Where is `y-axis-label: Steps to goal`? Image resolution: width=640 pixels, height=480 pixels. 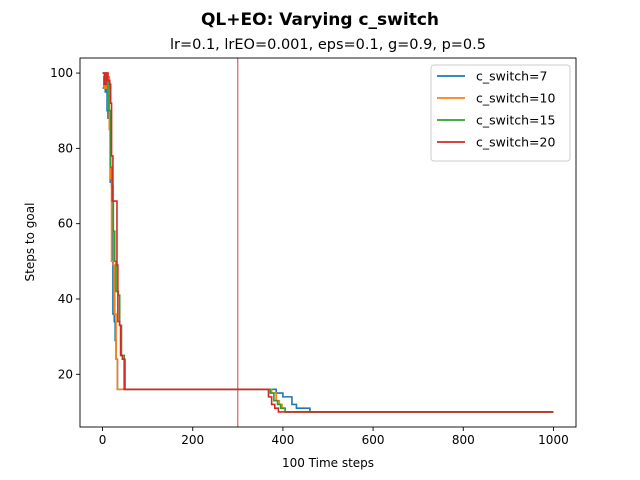 y-axis-label: Steps to goal is located at coordinates (30, 242).